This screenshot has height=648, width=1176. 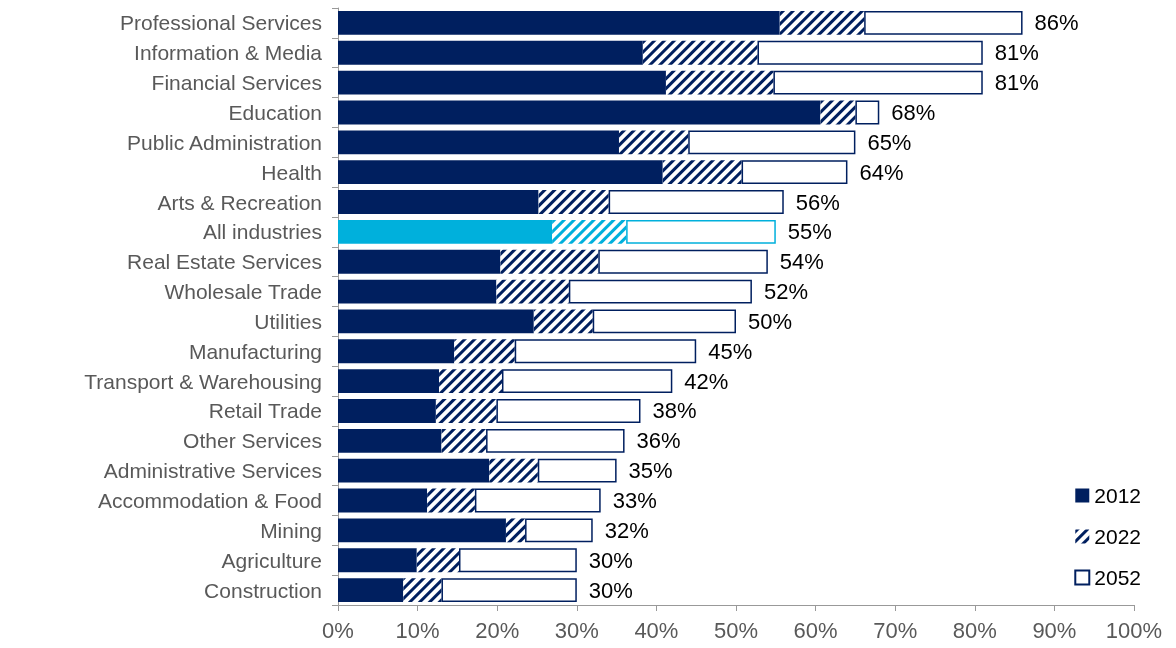 I want to click on total-label: 36%, so click(x=658, y=441).